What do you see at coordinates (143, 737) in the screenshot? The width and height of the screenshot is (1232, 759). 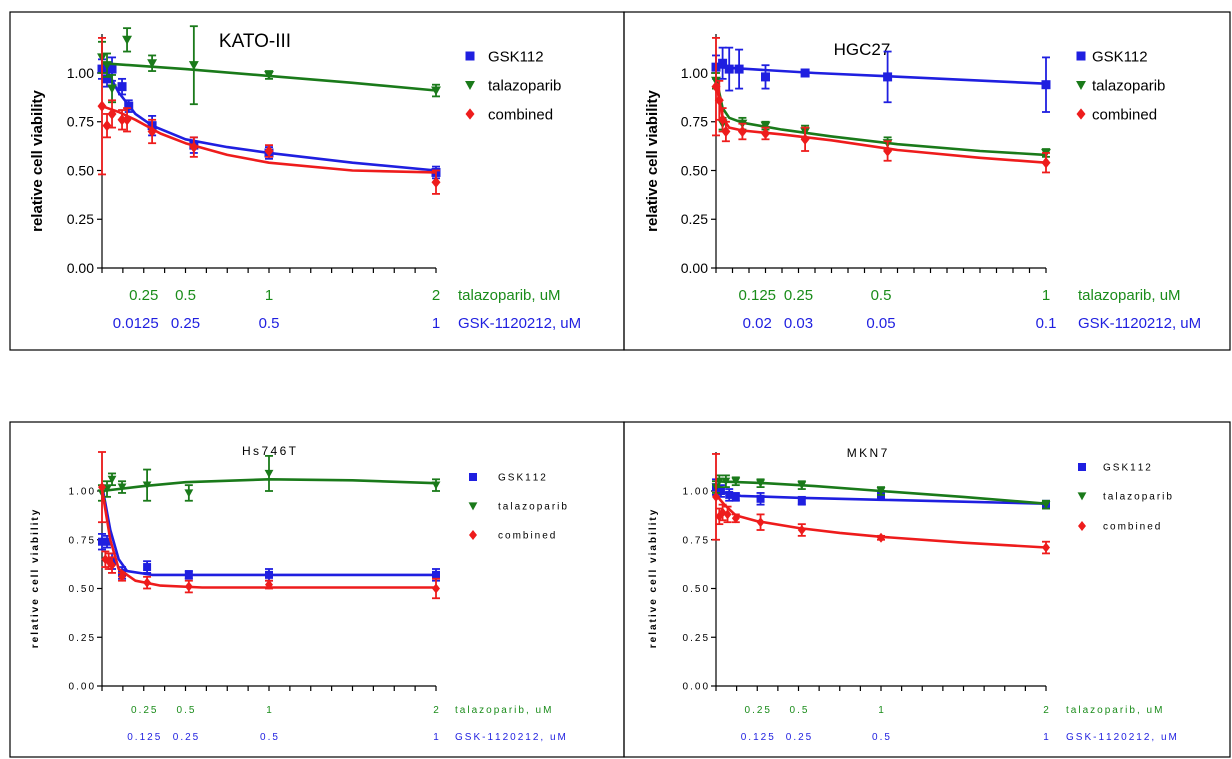 I see `gsk-dose-label: 0 . 1 2 5` at bounding box center [143, 737].